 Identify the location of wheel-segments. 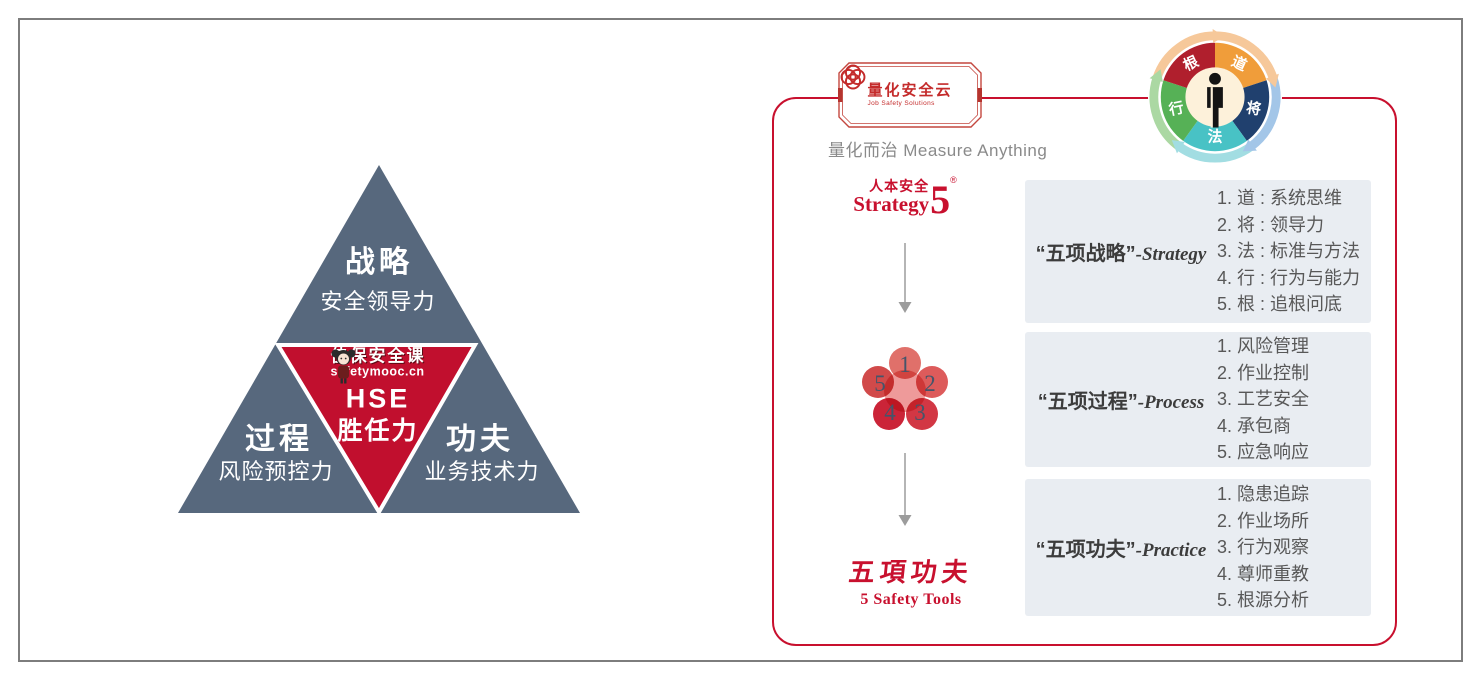
(1215, 97).